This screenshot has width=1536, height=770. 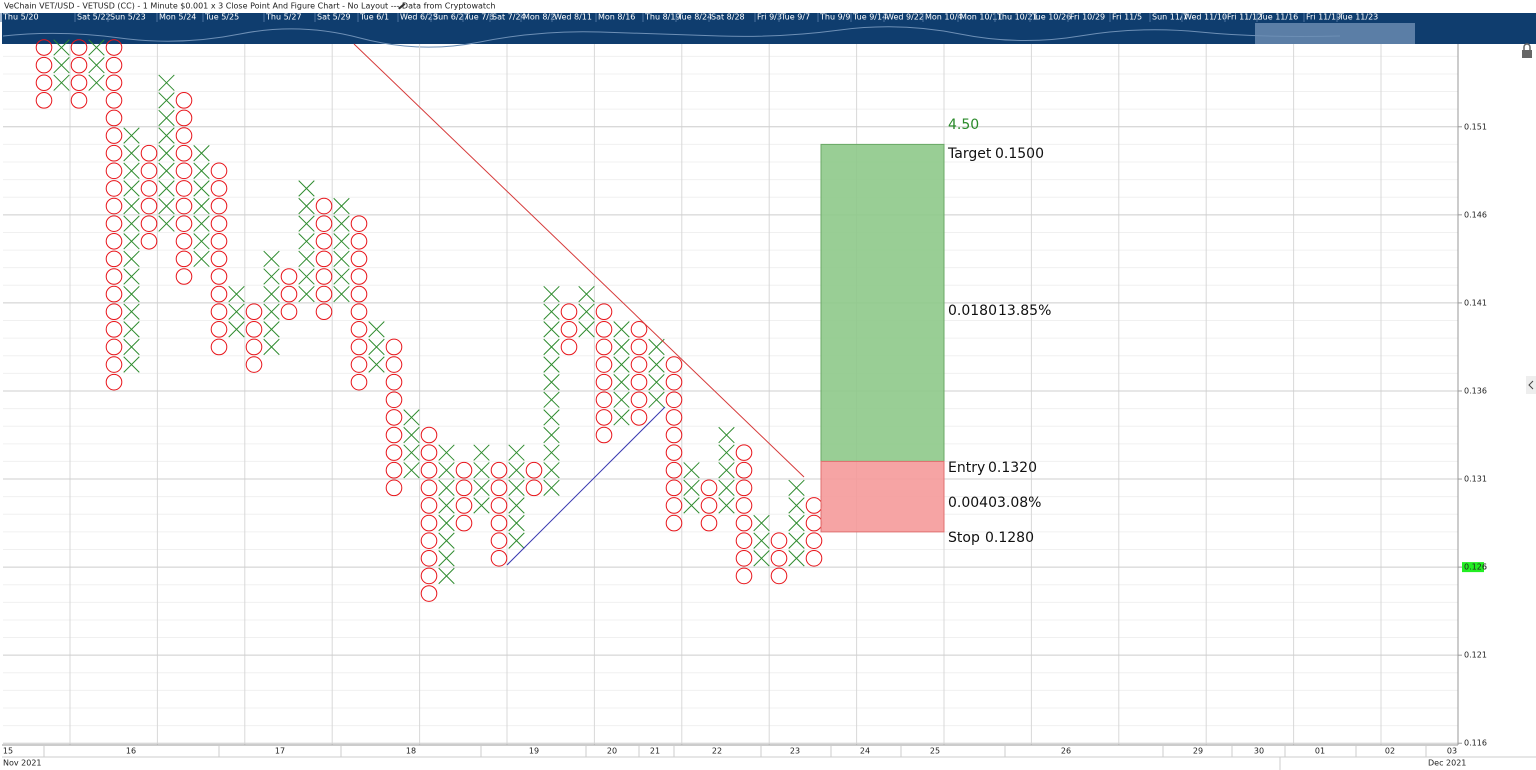 What do you see at coordinates (1017, 17) in the screenshot?
I see `navigator-date: Thu 10/21` at bounding box center [1017, 17].